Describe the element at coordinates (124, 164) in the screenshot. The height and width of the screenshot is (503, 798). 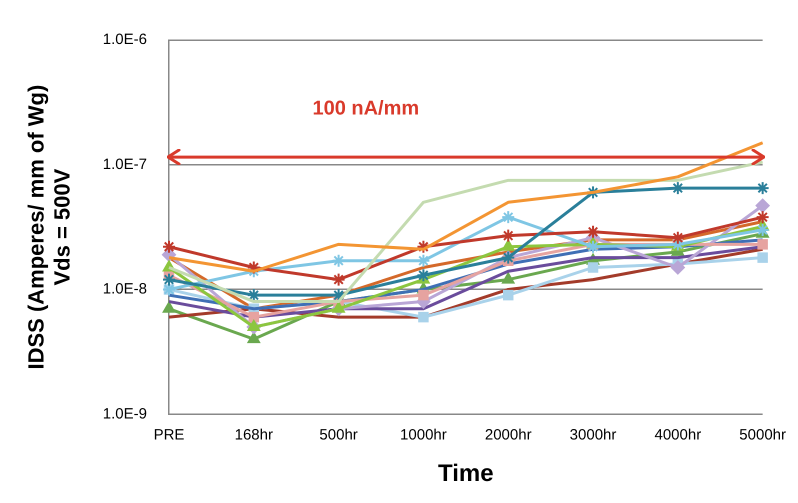
I see `y-tick-label: 1.0E-7` at that location.